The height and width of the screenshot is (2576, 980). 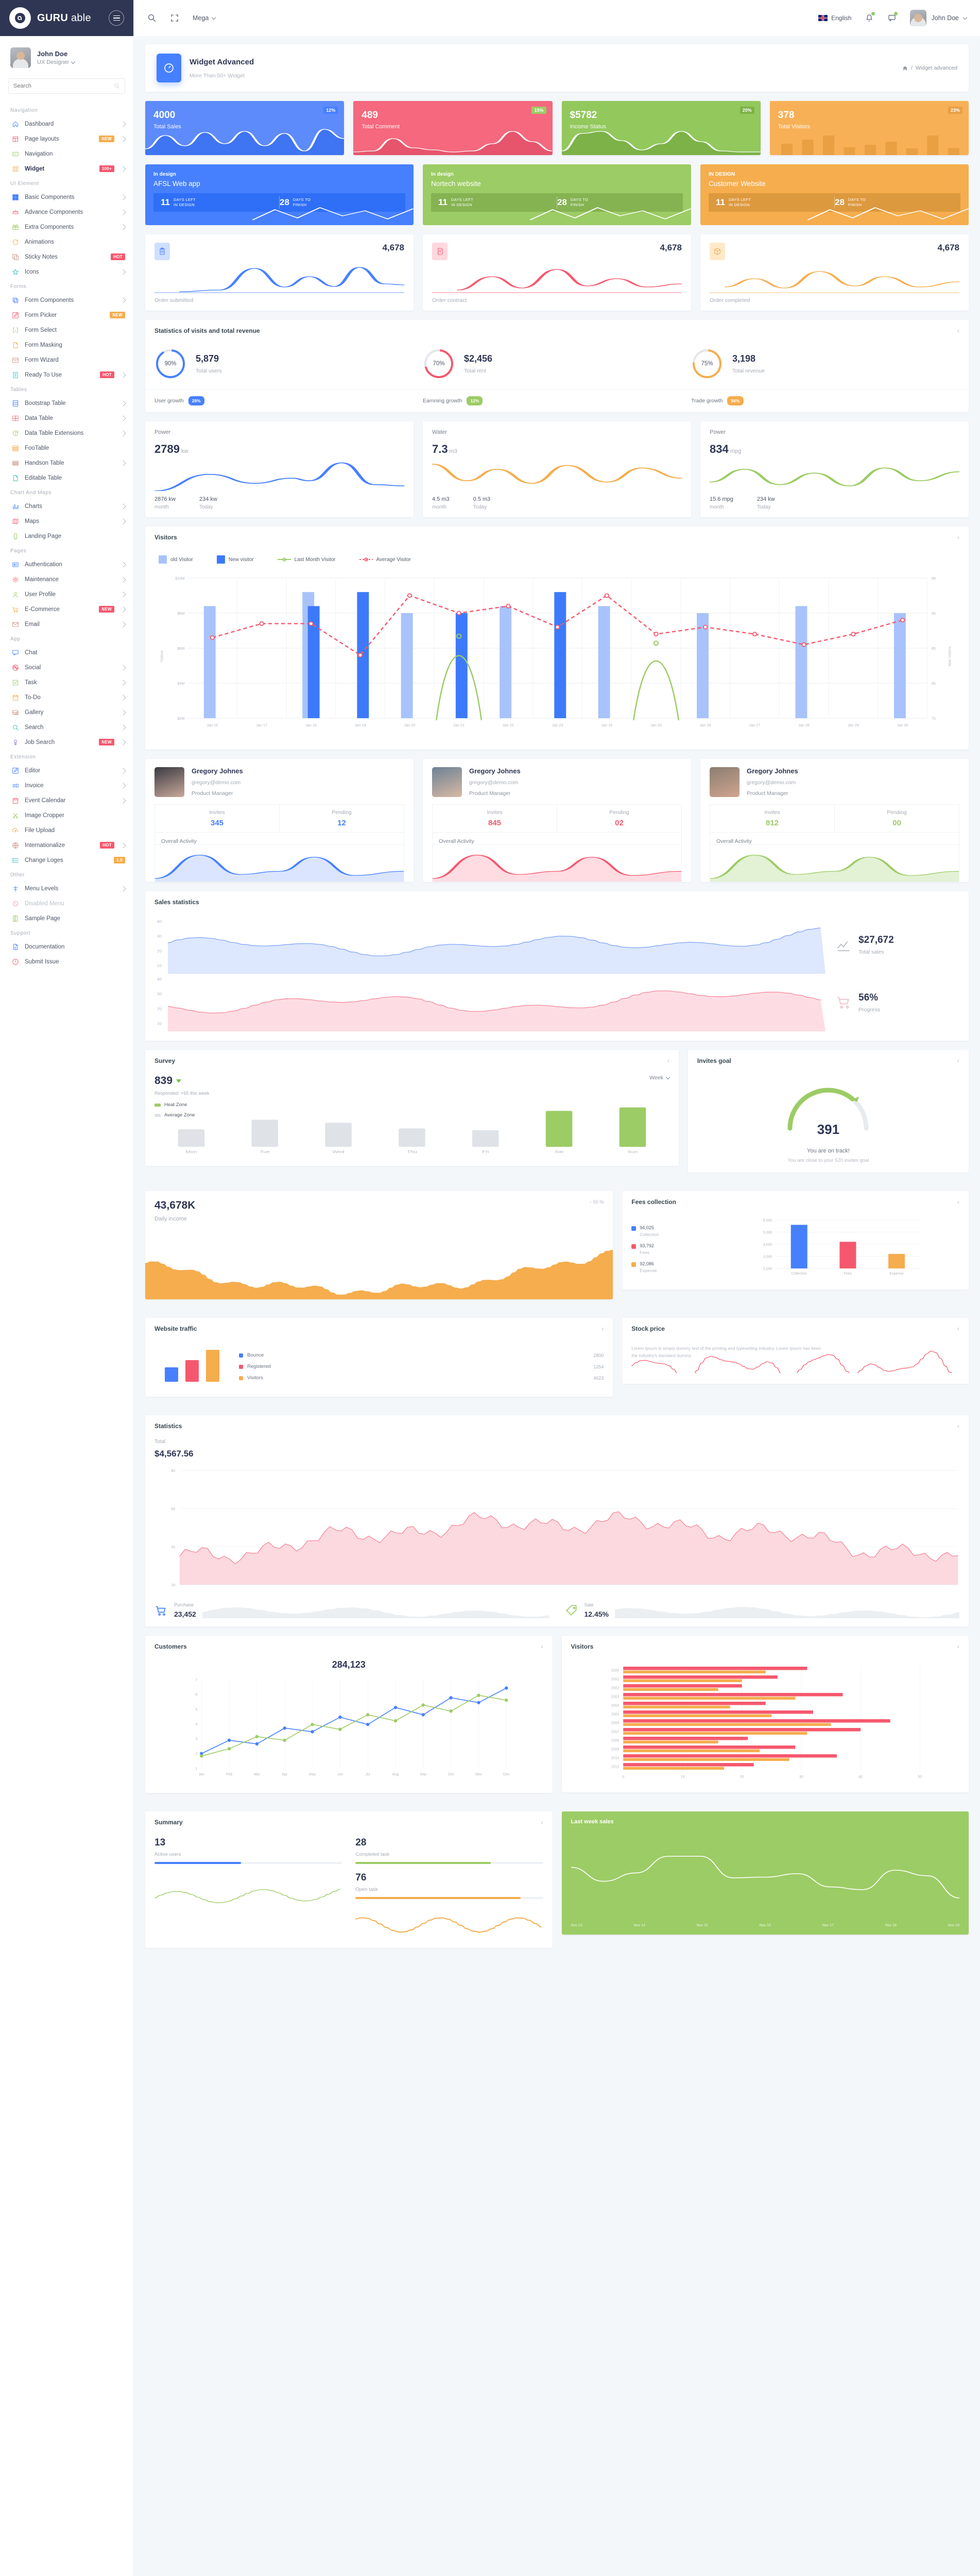 I want to click on messages-icon, so click(x=892, y=17).